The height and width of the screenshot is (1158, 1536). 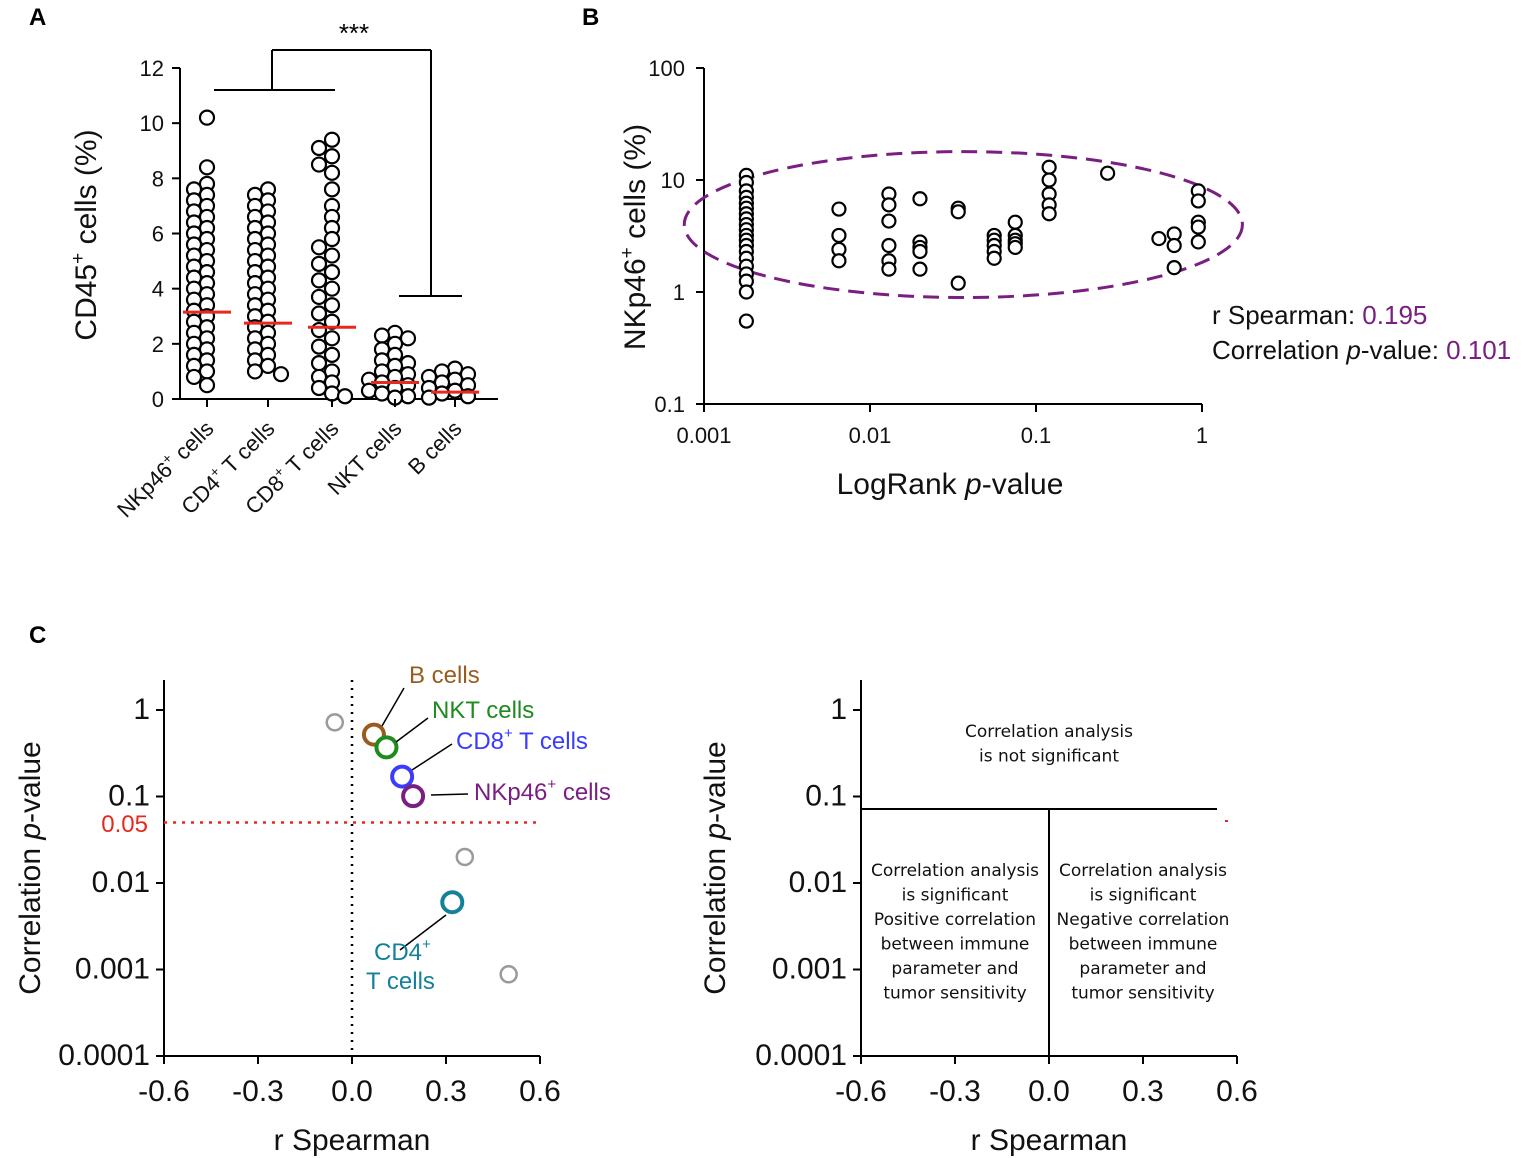 What do you see at coordinates (124, 824) in the screenshot?
I see `threshold-label: 0.05` at bounding box center [124, 824].